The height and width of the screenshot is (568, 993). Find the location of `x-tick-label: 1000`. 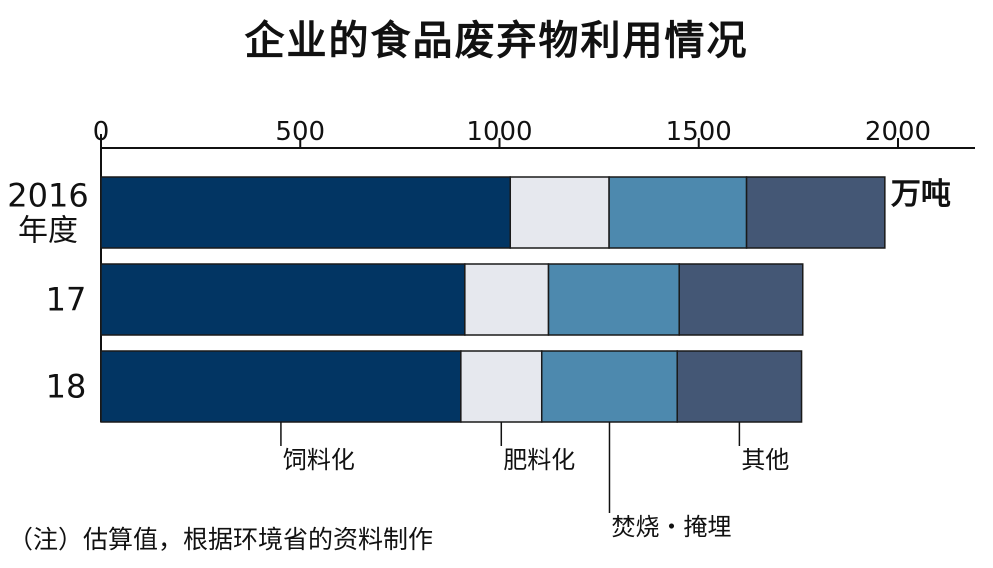

x-tick-label: 1000 is located at coordinates (499, 132).